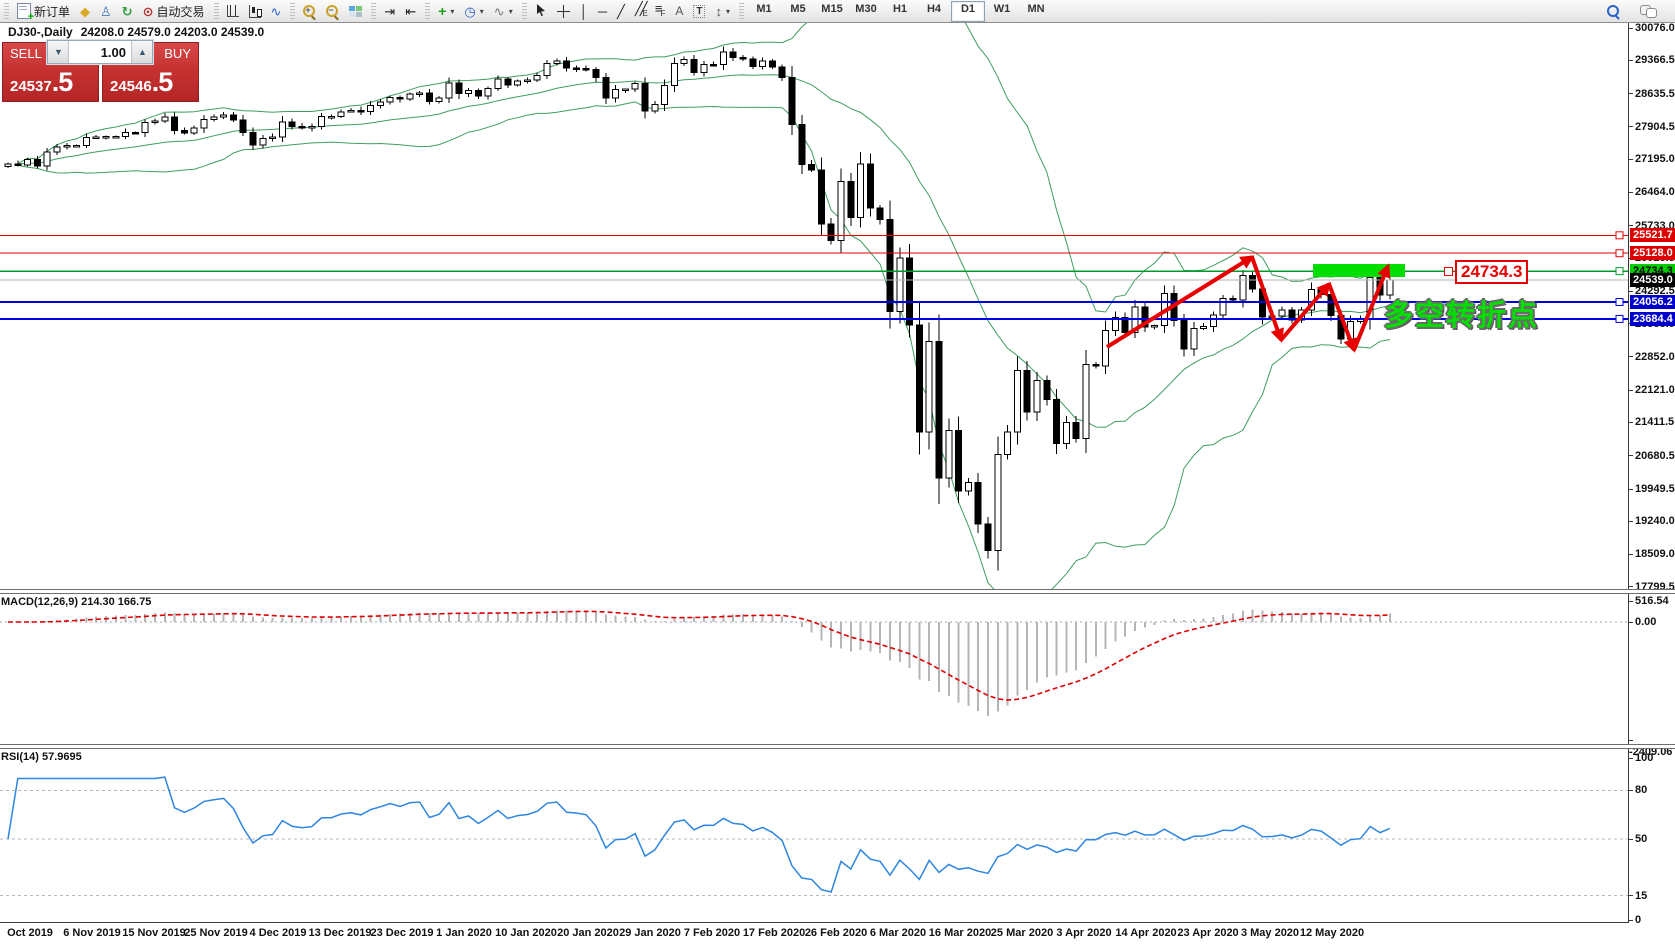 Image resolution: width=1675 pixels, height=944 pixels. I want to click on candlestick-chart-button, so click(255, 11).